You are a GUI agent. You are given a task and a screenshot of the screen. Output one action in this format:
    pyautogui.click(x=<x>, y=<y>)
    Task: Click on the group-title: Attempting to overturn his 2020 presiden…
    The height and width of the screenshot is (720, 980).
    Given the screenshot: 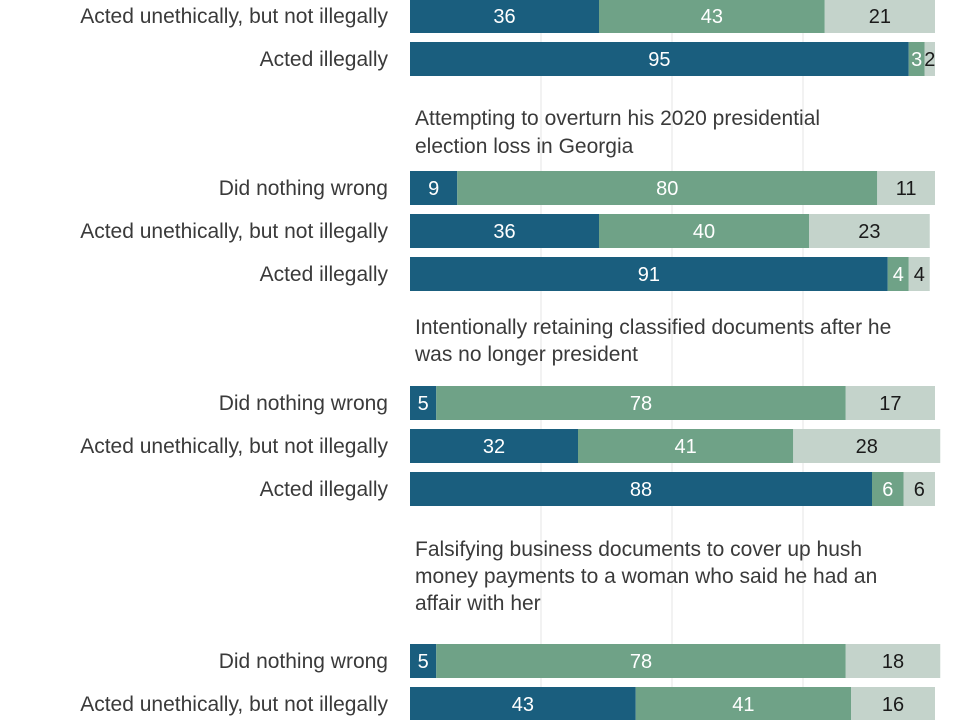 What is the action you would take?
    pyautogui.click(x=617, y=132)
    